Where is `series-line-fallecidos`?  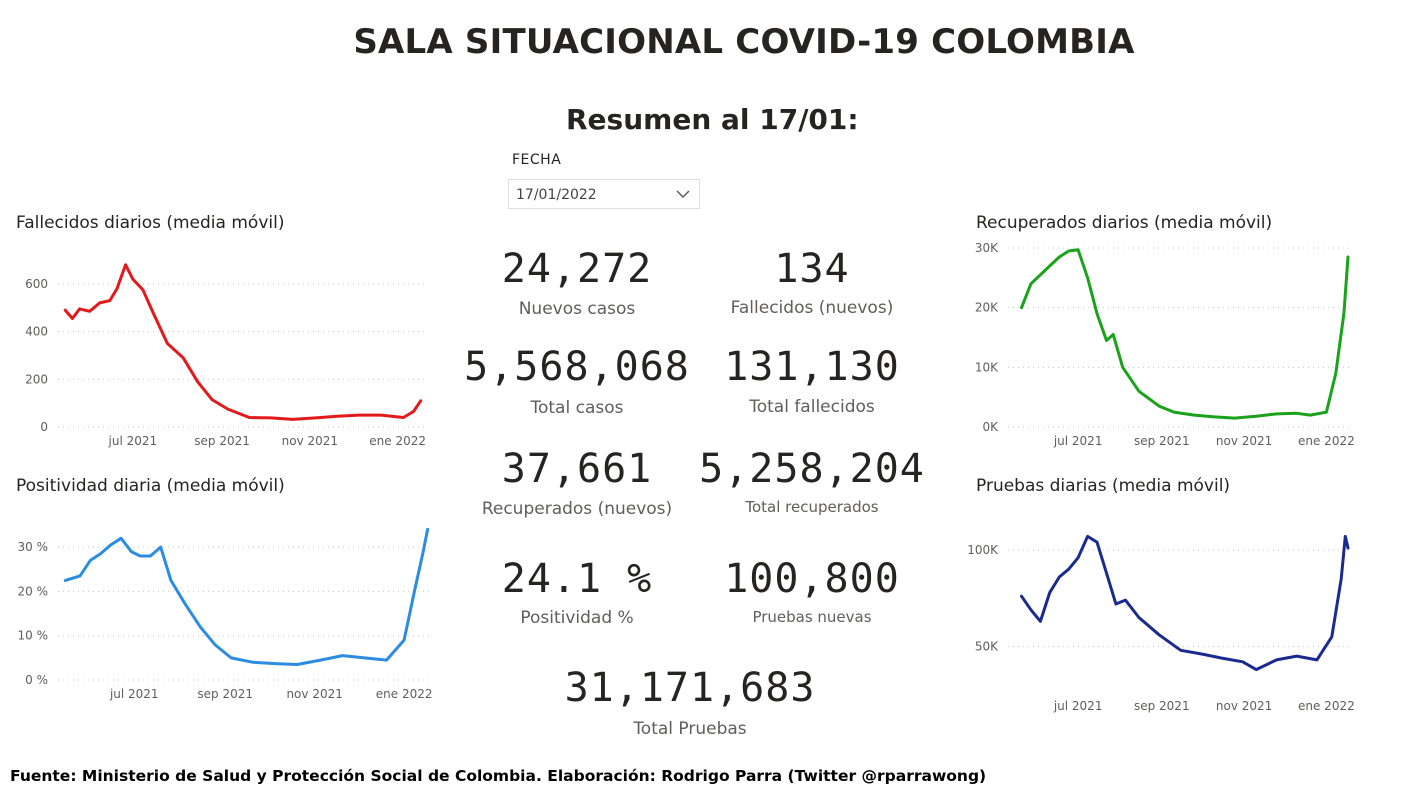
series-line-fallecidos is located at coordinates (243, 342).